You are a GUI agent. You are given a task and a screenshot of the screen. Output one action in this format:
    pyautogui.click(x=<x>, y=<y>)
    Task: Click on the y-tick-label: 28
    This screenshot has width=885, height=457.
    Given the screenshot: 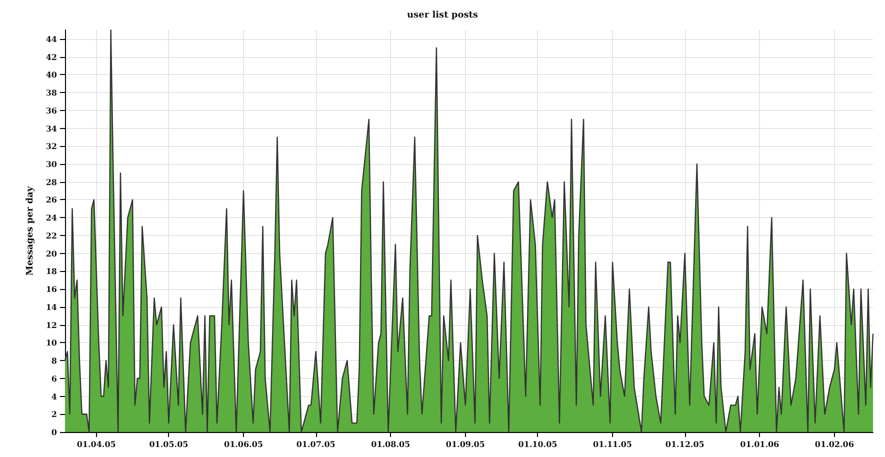 What is the action you would take?
    pyautogui.click(x=52, y=181)
    